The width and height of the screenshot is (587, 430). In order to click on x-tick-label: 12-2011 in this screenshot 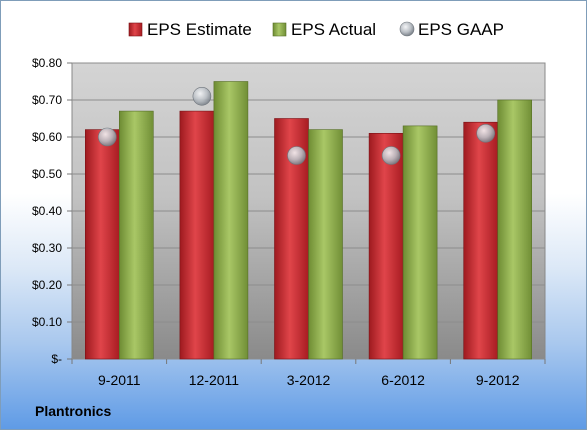, I will do `click(214, 380)`.